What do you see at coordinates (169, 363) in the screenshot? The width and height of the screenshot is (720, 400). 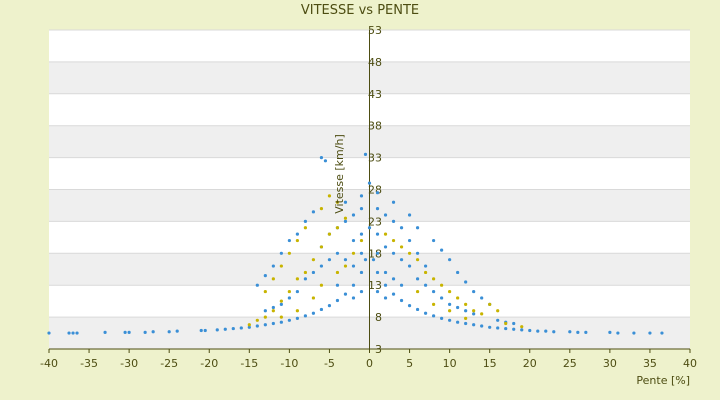 I see `x-tick-label: -25` at bounding box center [169, 363].